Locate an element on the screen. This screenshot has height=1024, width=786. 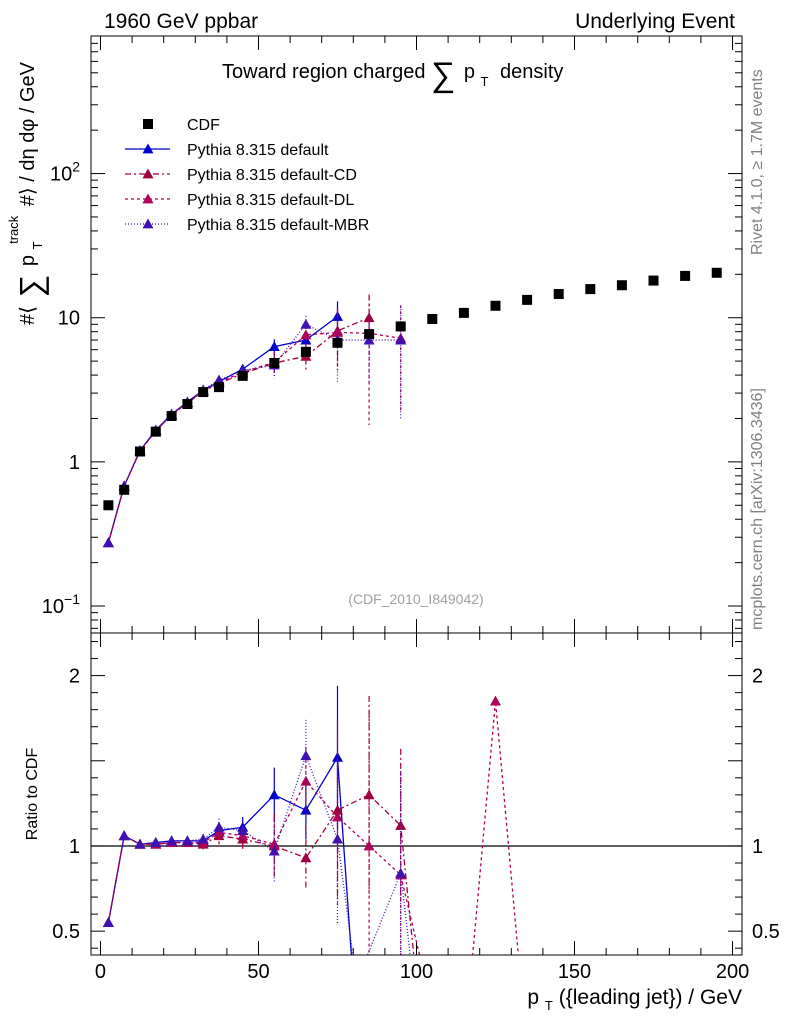
legend-label: Pythia 8.315 default-DL is located at coordinates (270, 200).